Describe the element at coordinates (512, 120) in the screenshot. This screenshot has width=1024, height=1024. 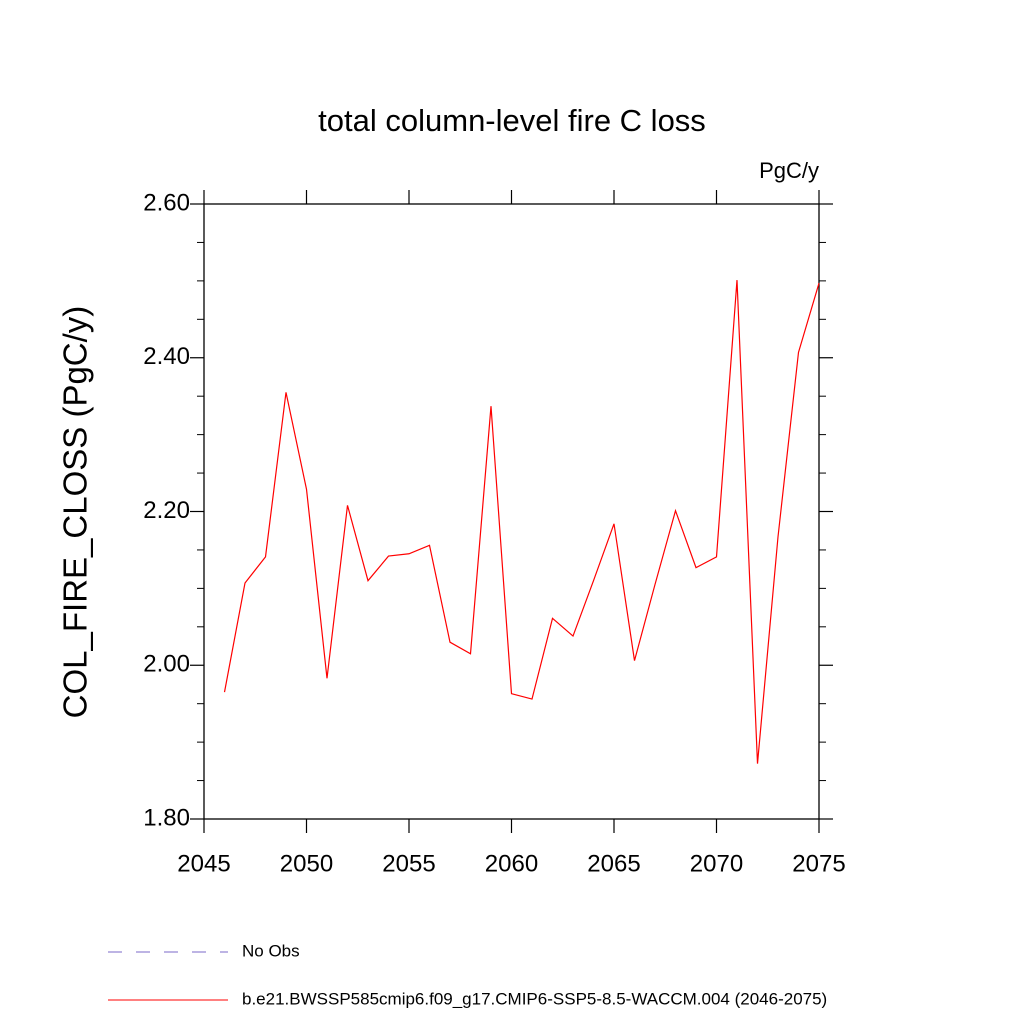
I see `chart-title: total column-level fire C loss` at that location.